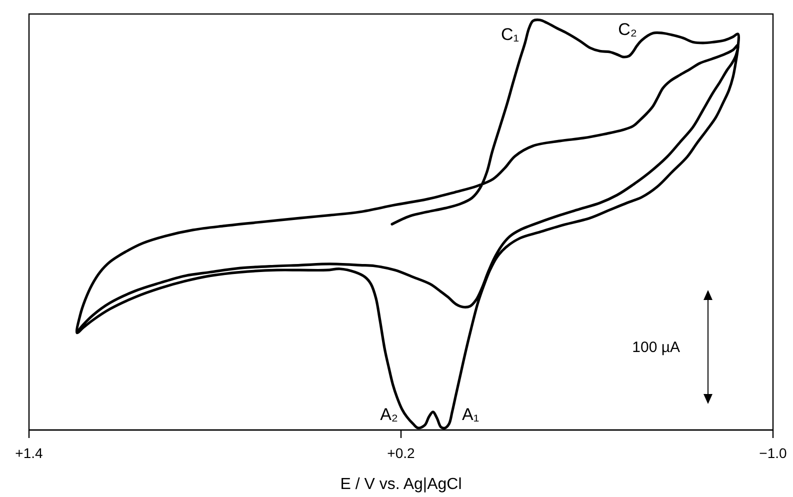 The image size is (793, 497). Describe the element at coordinates (773, 453) in the screenshot. I see `x-tick-label: −1.0` at that location.